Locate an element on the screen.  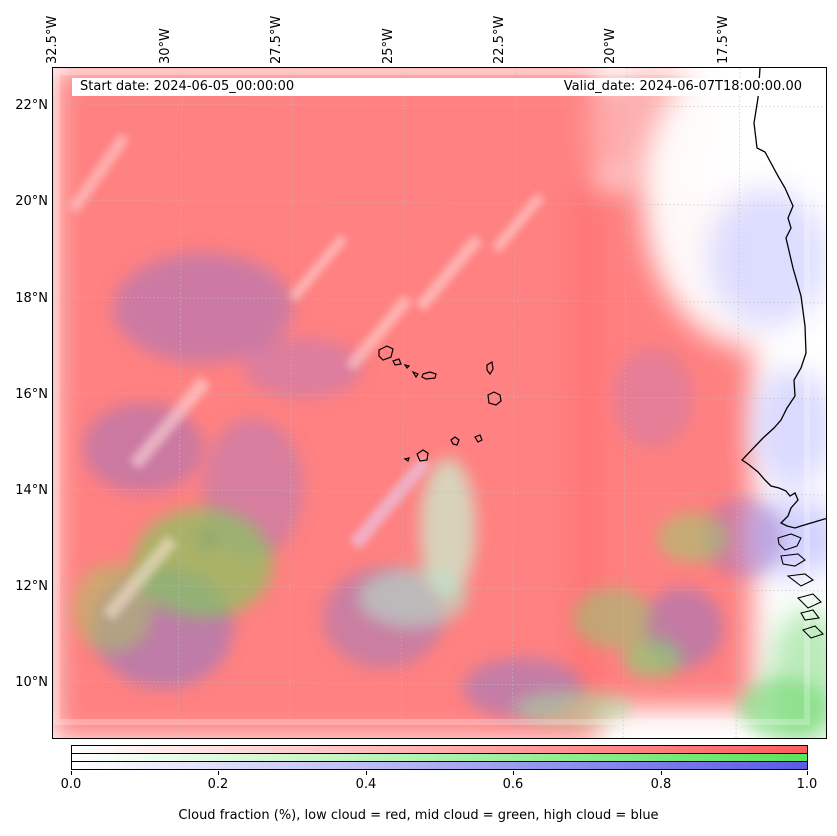
lon-label-20w: 20°W is located at coordinates (610, 46).